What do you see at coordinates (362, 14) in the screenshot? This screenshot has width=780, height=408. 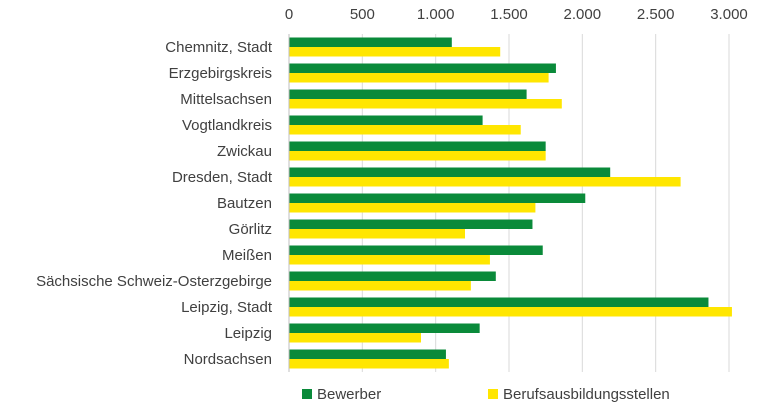 I see `x-tick-label: 500` at bounding box center [362, 14].